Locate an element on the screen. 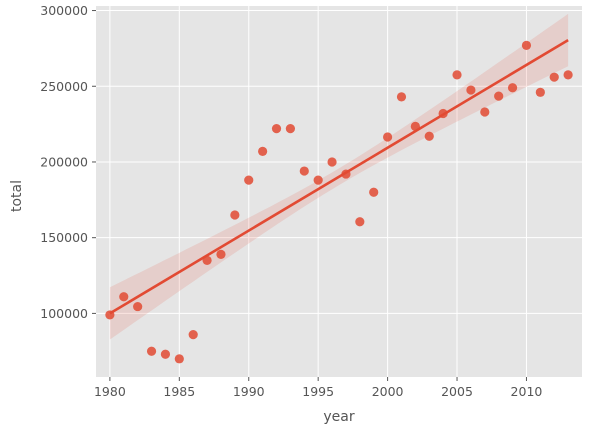 The width and height of the screenshot is (599, 433). x-tick-label: 1990 is located at coordinates (249, 391).